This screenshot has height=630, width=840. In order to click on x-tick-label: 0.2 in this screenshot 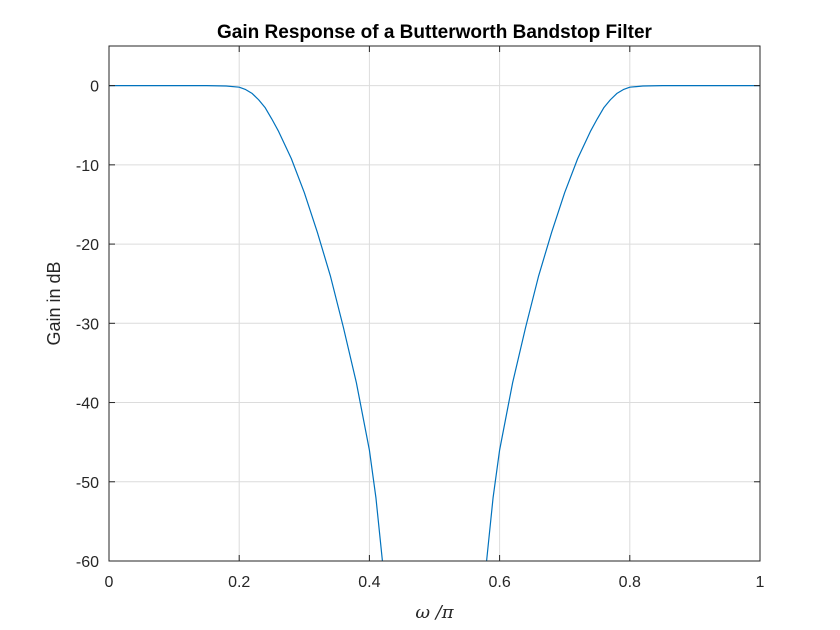, I will do `click(239, 582)`.